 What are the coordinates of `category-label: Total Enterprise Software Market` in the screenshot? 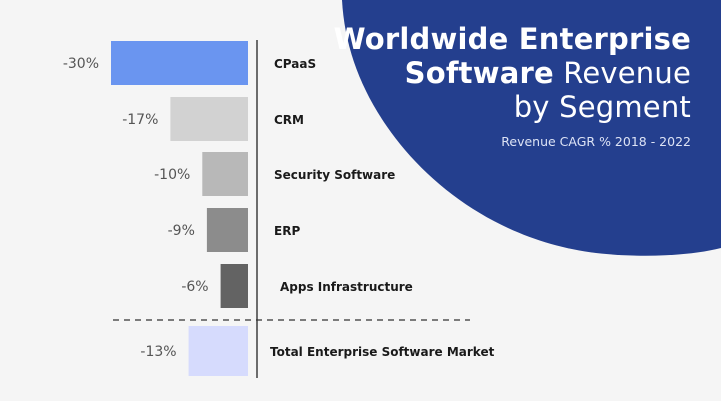 It's located at (382, 352).